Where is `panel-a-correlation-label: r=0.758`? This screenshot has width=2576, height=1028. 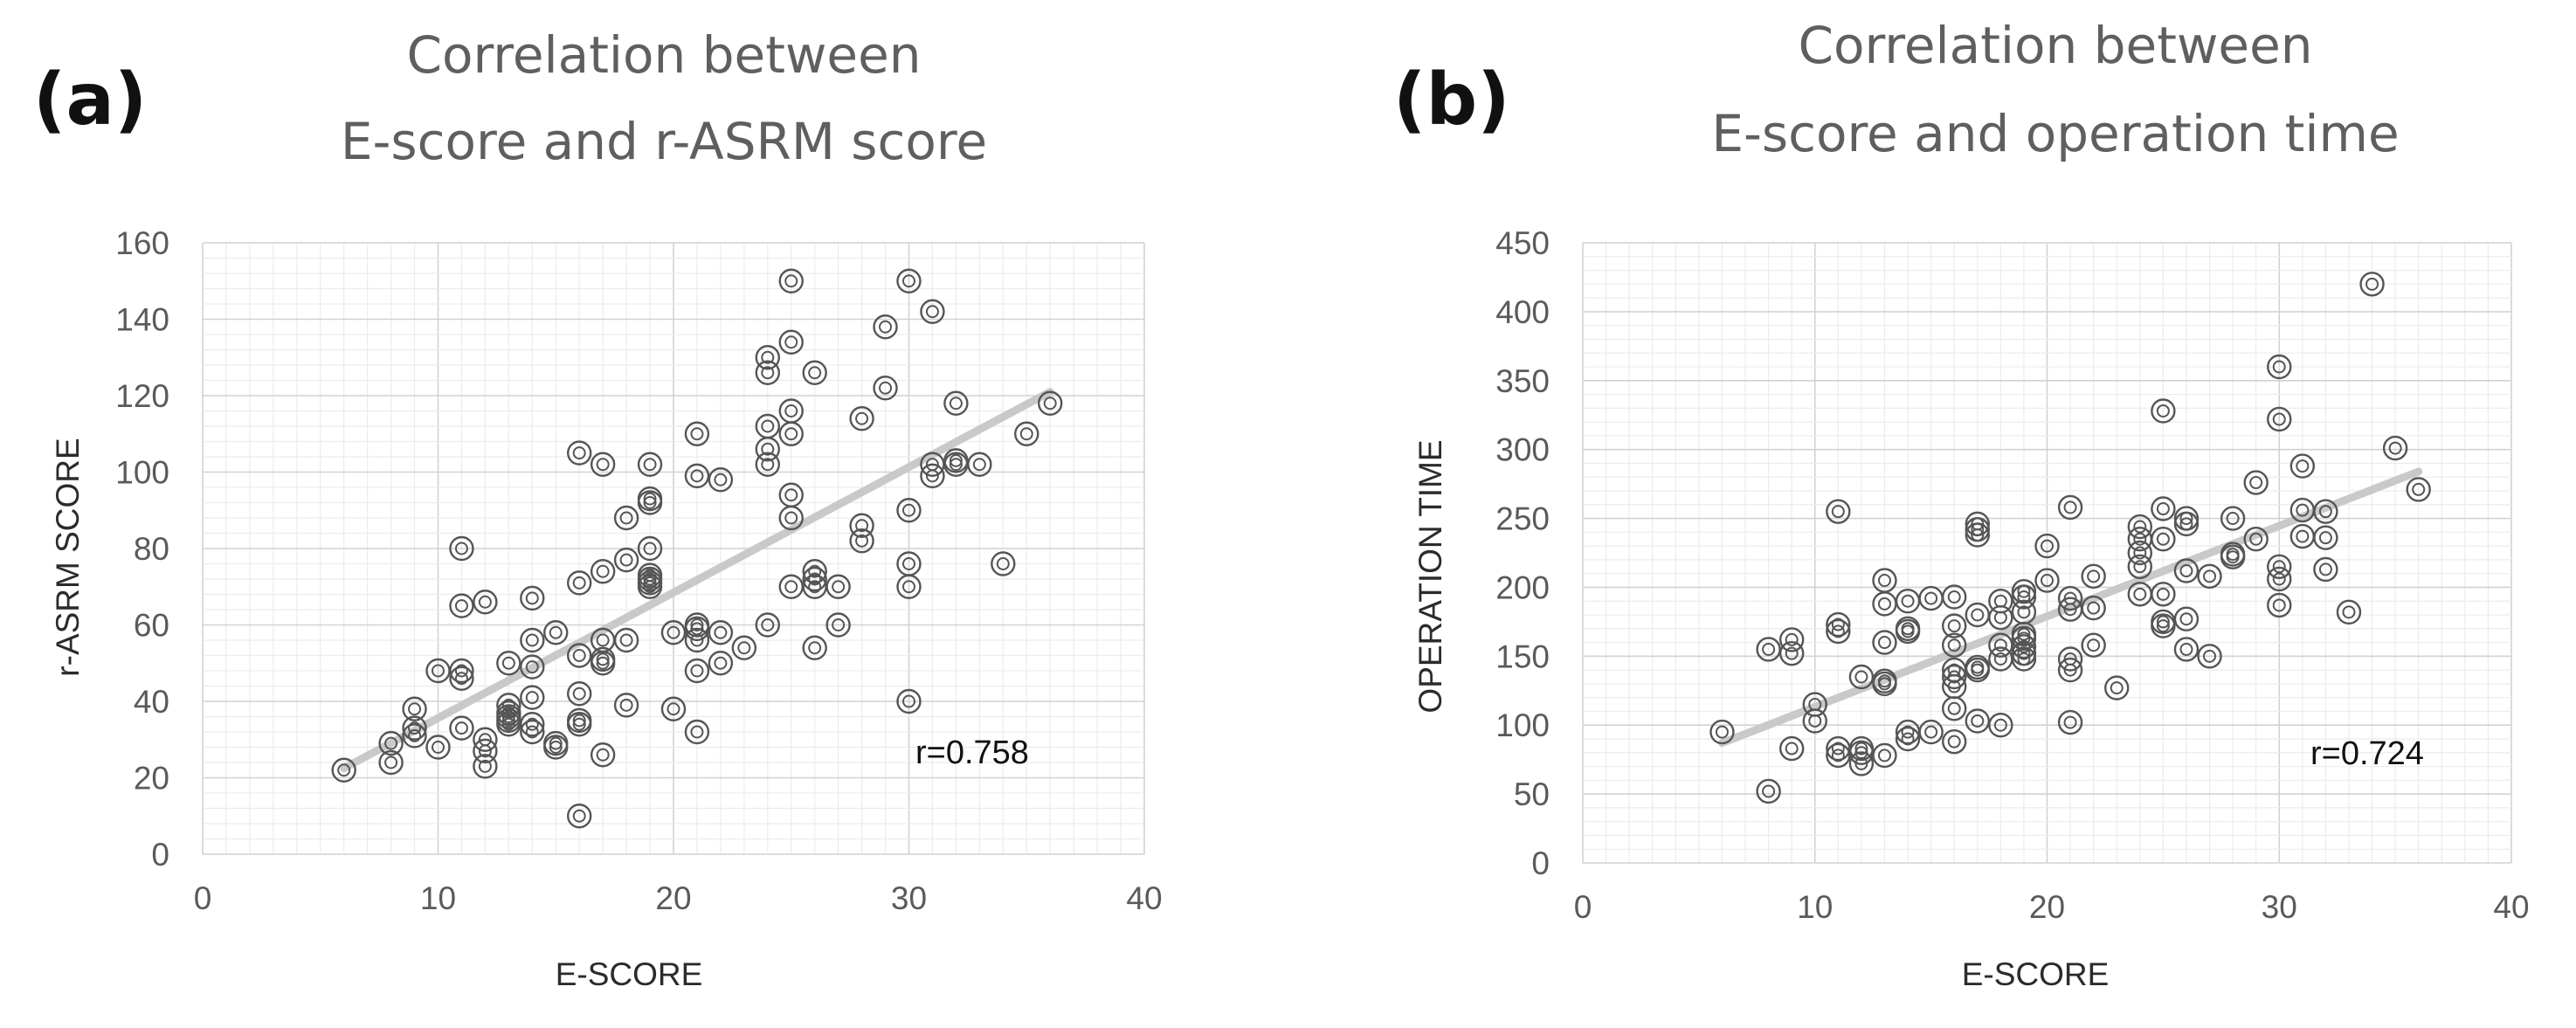
panel-a-correlation-label: r=0.758 is located at coordinates (972, 753).